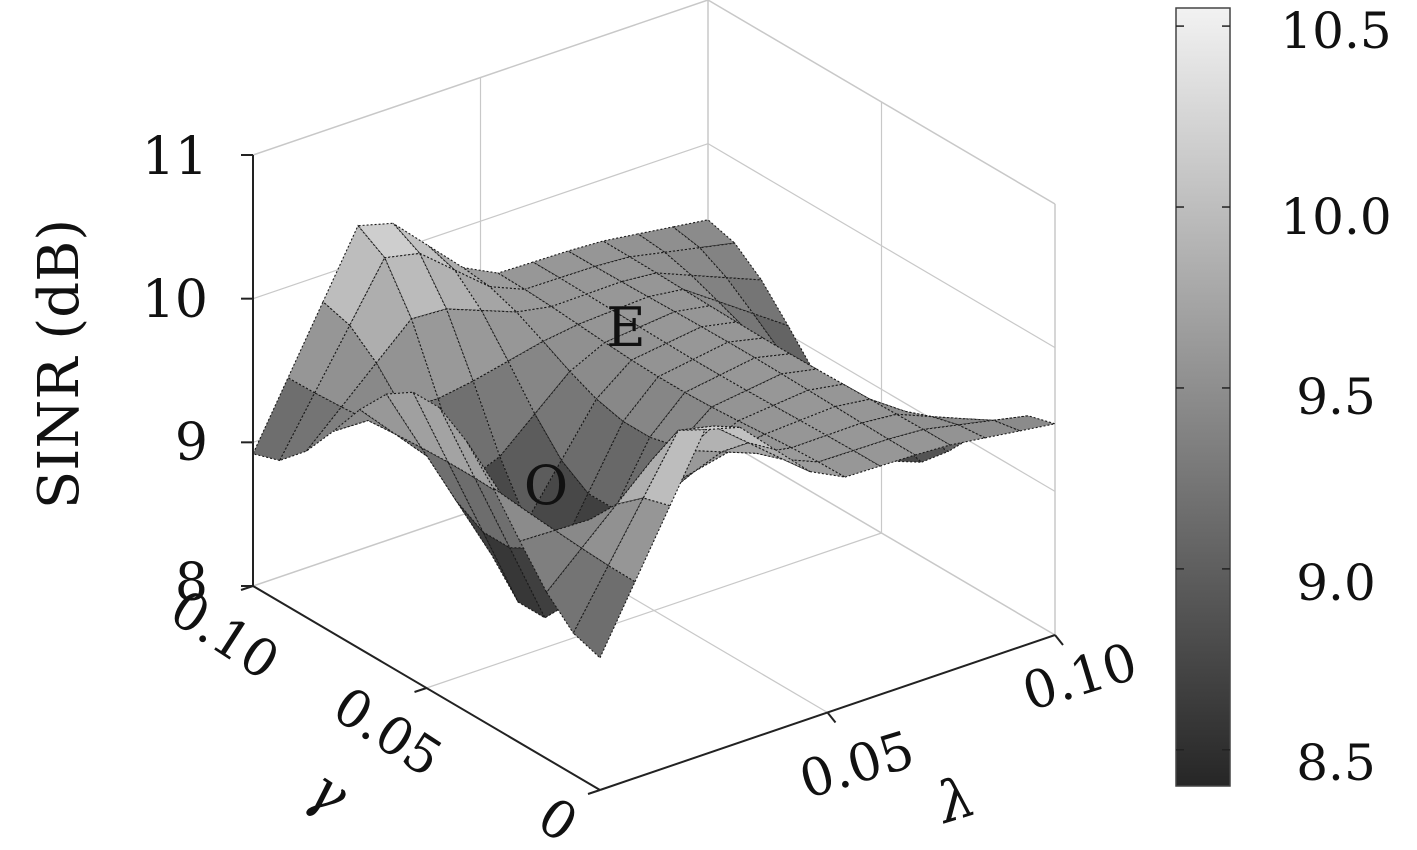 This screenshot has height=850, width=1417. I want to click on colorbar: 10.5 10.0 9.5 9.0 8.5, so click(1283, 397).